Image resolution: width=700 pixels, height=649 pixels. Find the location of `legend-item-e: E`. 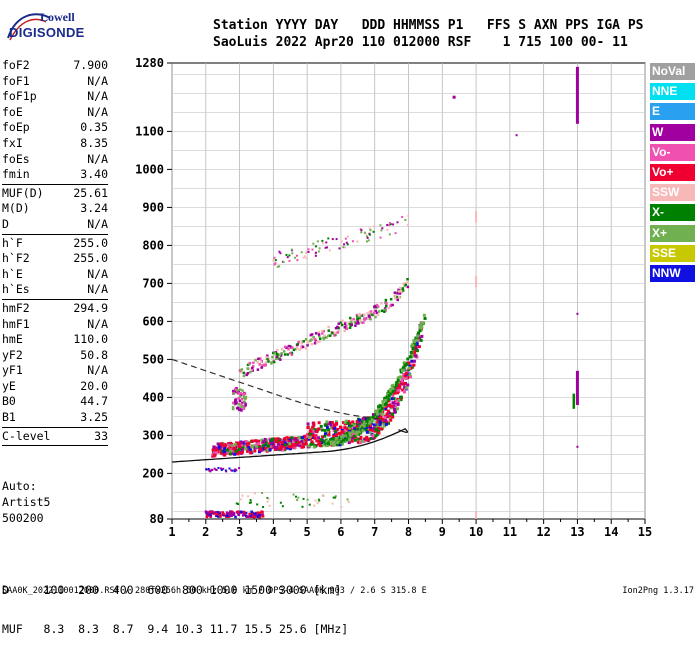

legend-item-e: E is located at coordinates (672, 112).